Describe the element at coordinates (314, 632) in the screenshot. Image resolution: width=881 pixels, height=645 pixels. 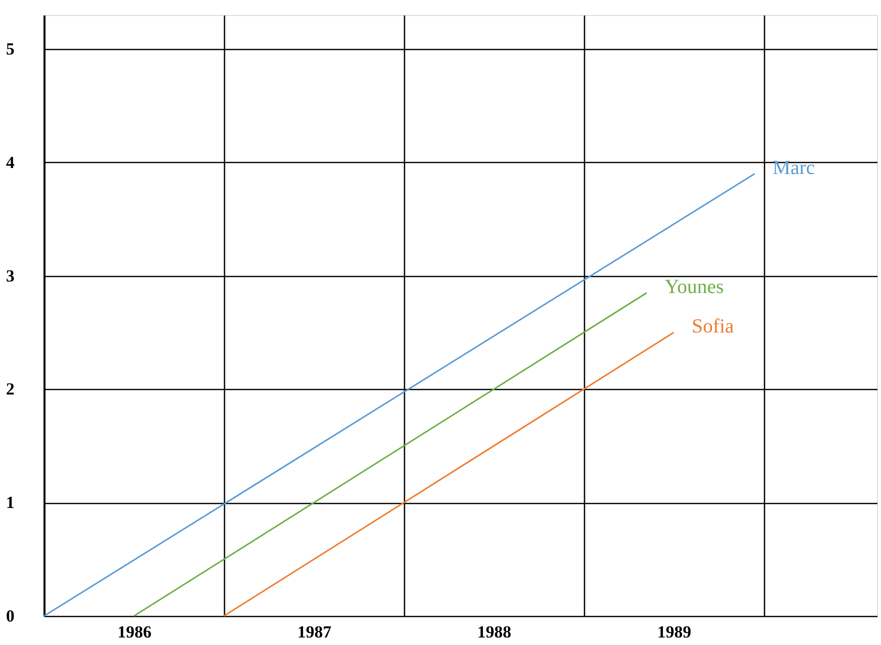
I see `x-tick-label: 1987` at that location.